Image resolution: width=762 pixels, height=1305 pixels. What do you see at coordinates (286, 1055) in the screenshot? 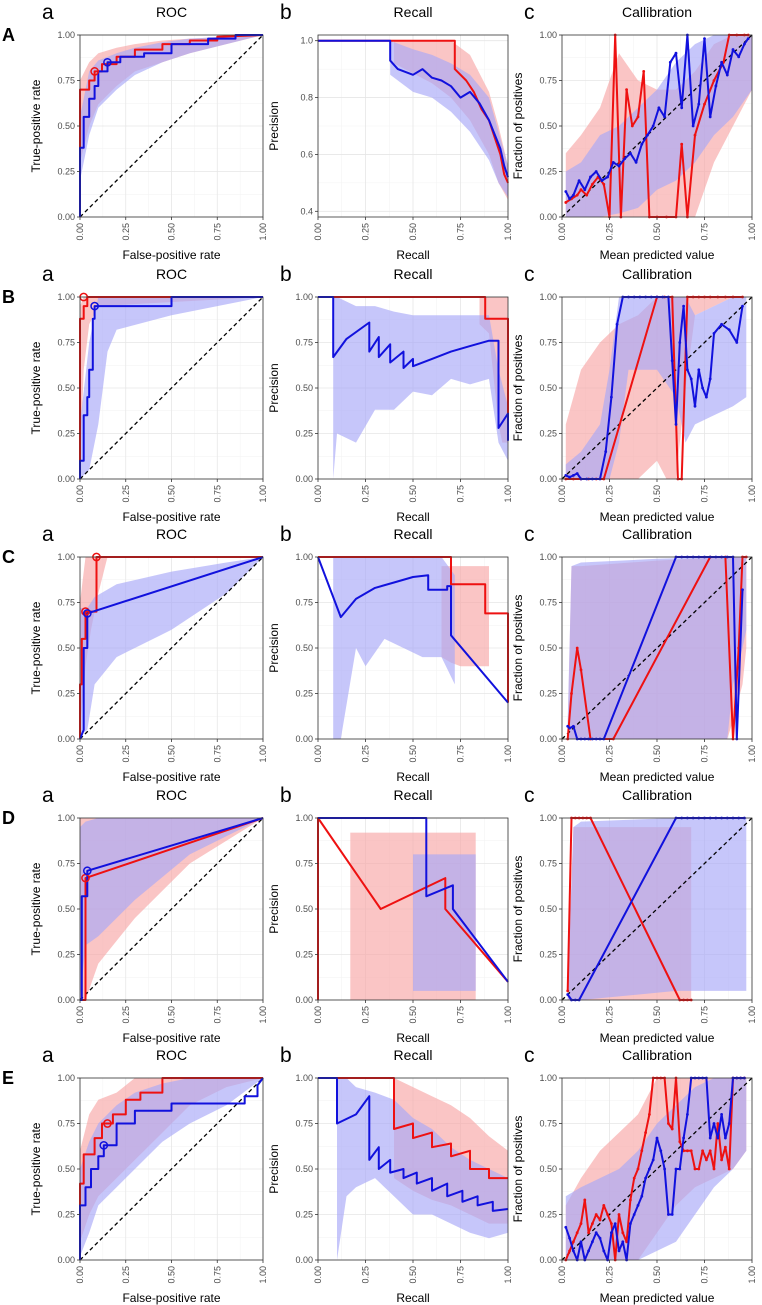
I see `rowE-b-panel-letter: b` at bounding box center [286, 1055].